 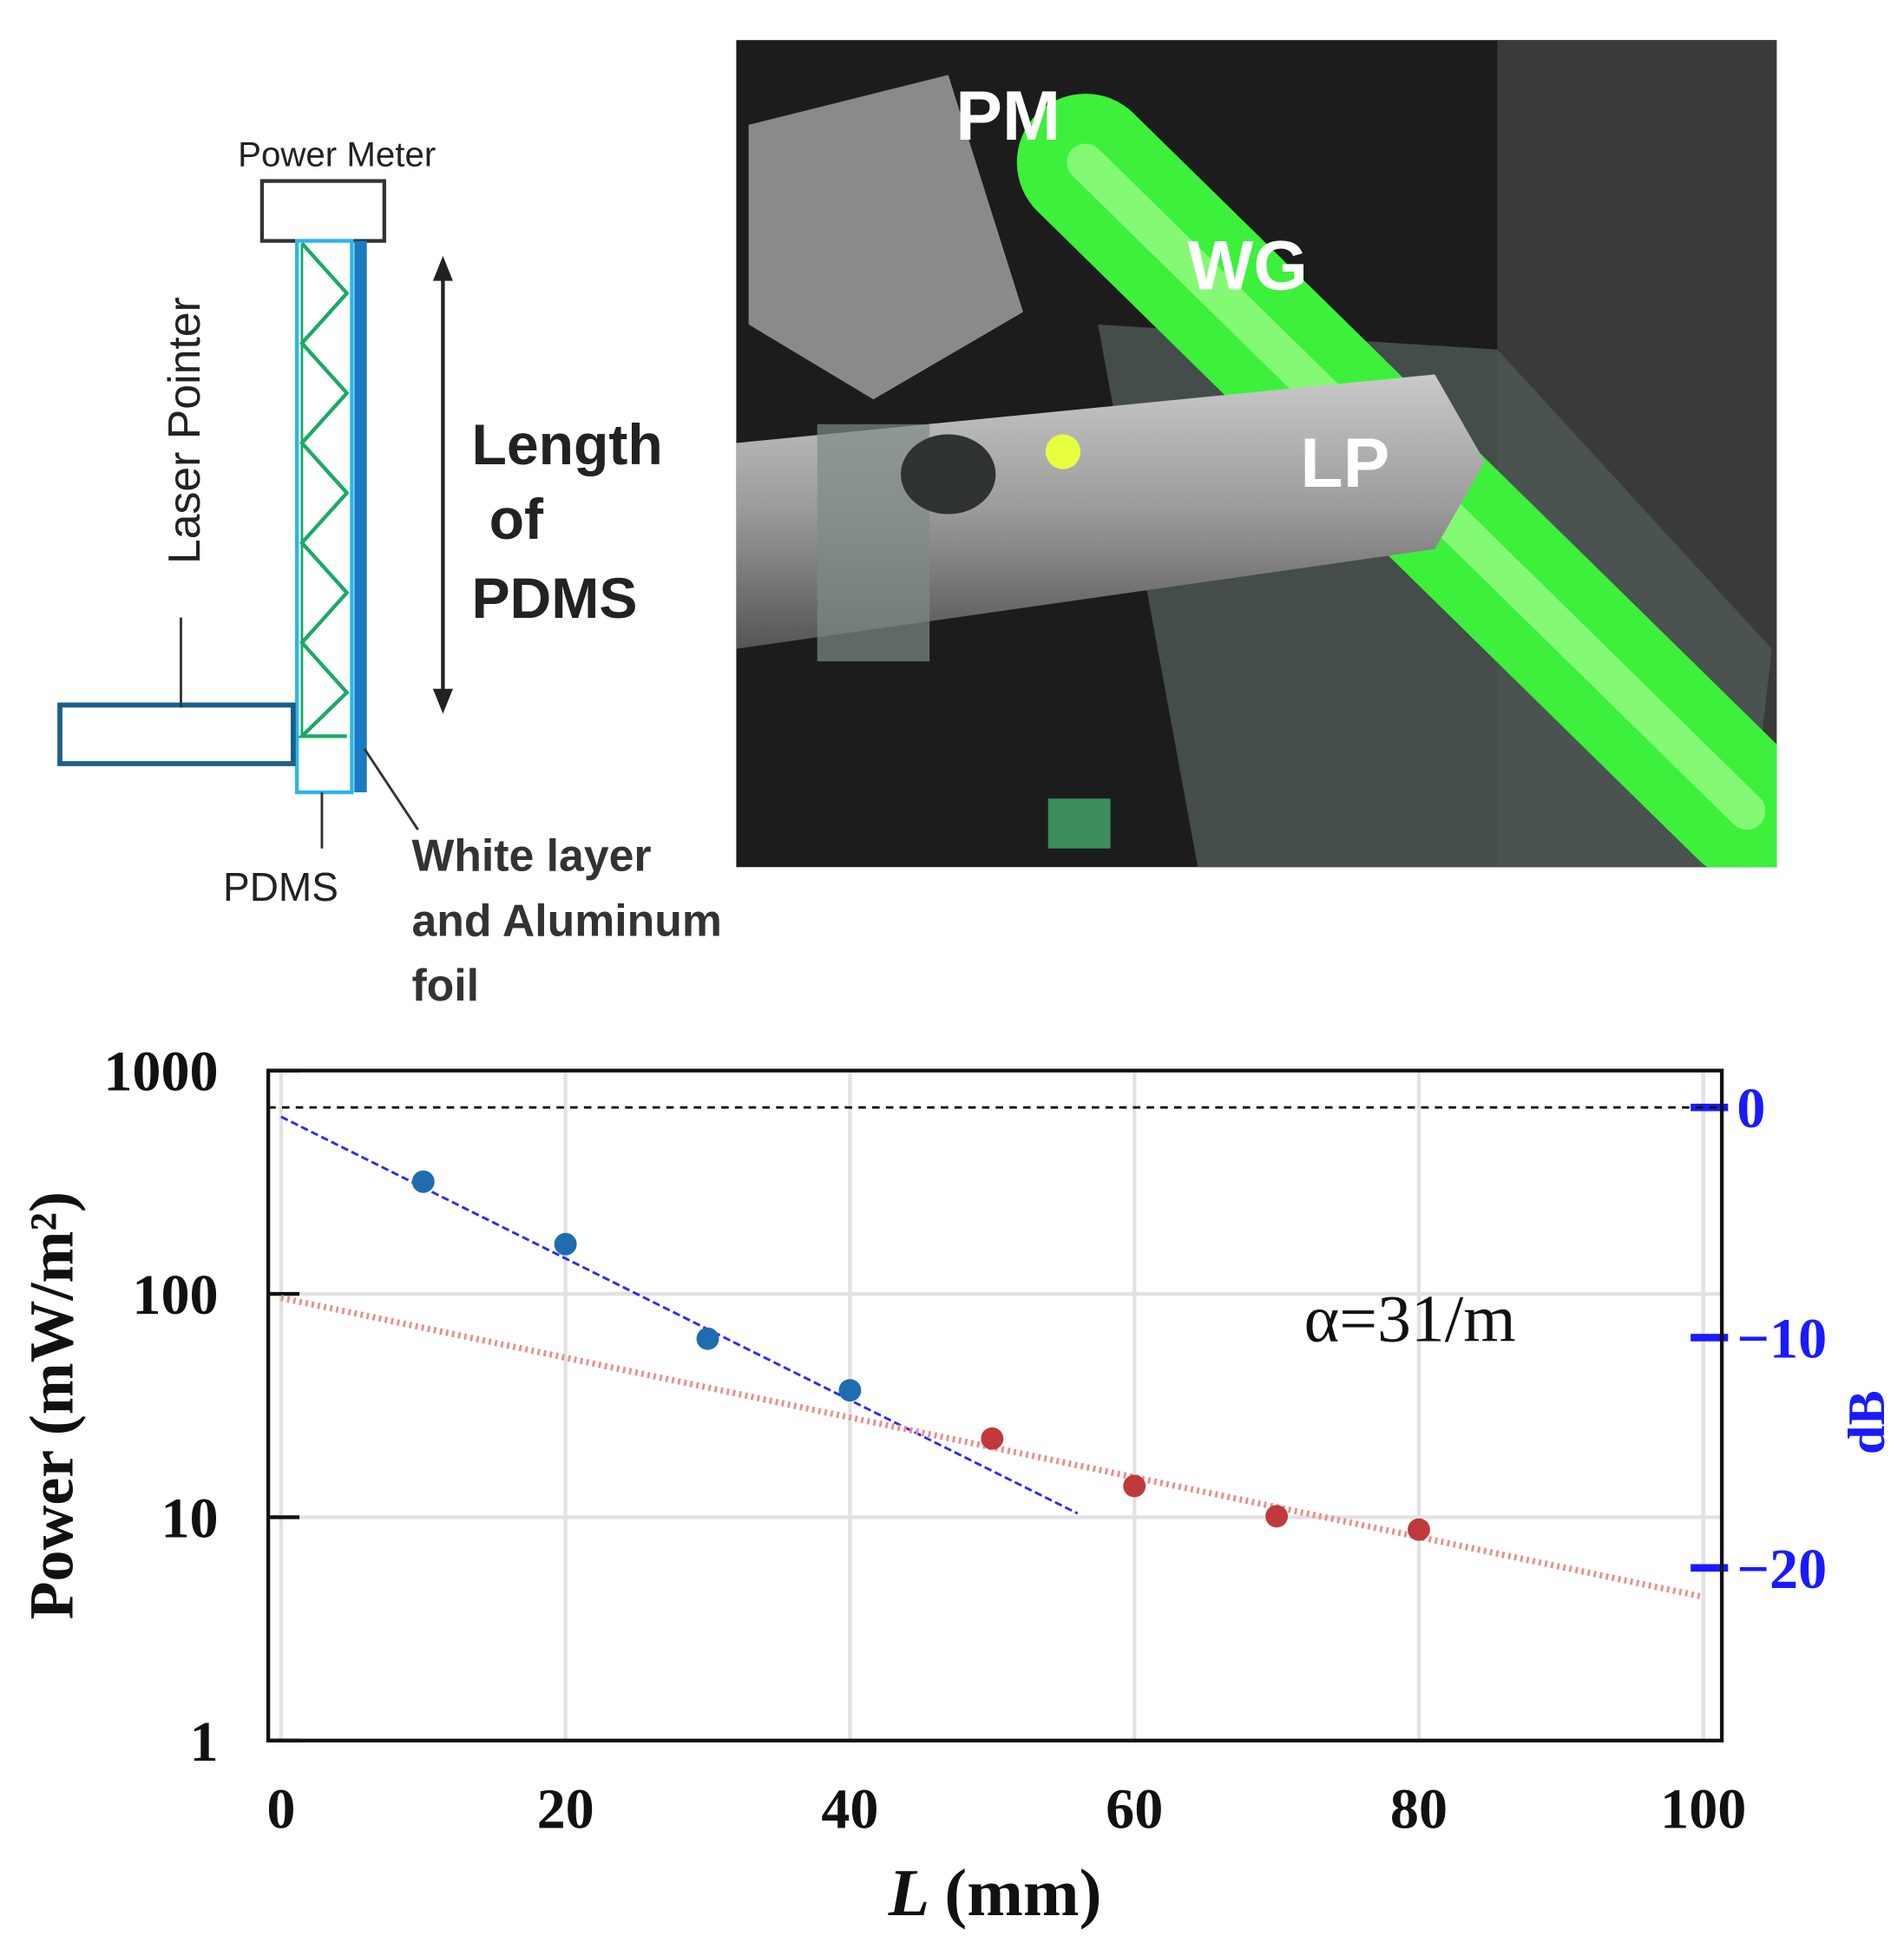 What do you see at coordinates (160, 1072) in the screenshot?
I see `y-tick-label: 1000` at bounding box center [160, 1072].